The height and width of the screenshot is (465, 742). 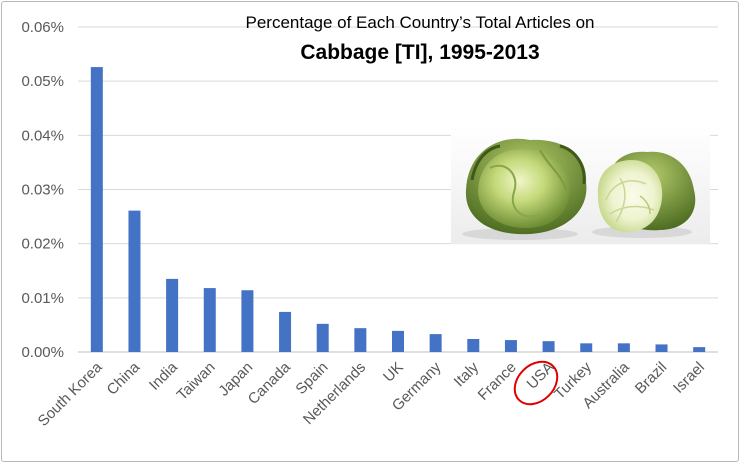 What do you see at coordinates (360, 340) in the screenshot?
I see `bar-netherlands` at bounding box center [360, 340].